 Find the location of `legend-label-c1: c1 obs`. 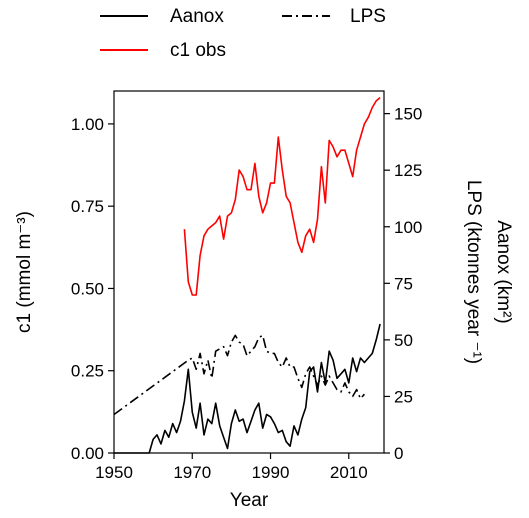

legend-label-c1: c1 obs is located at coordinates (198, 50).